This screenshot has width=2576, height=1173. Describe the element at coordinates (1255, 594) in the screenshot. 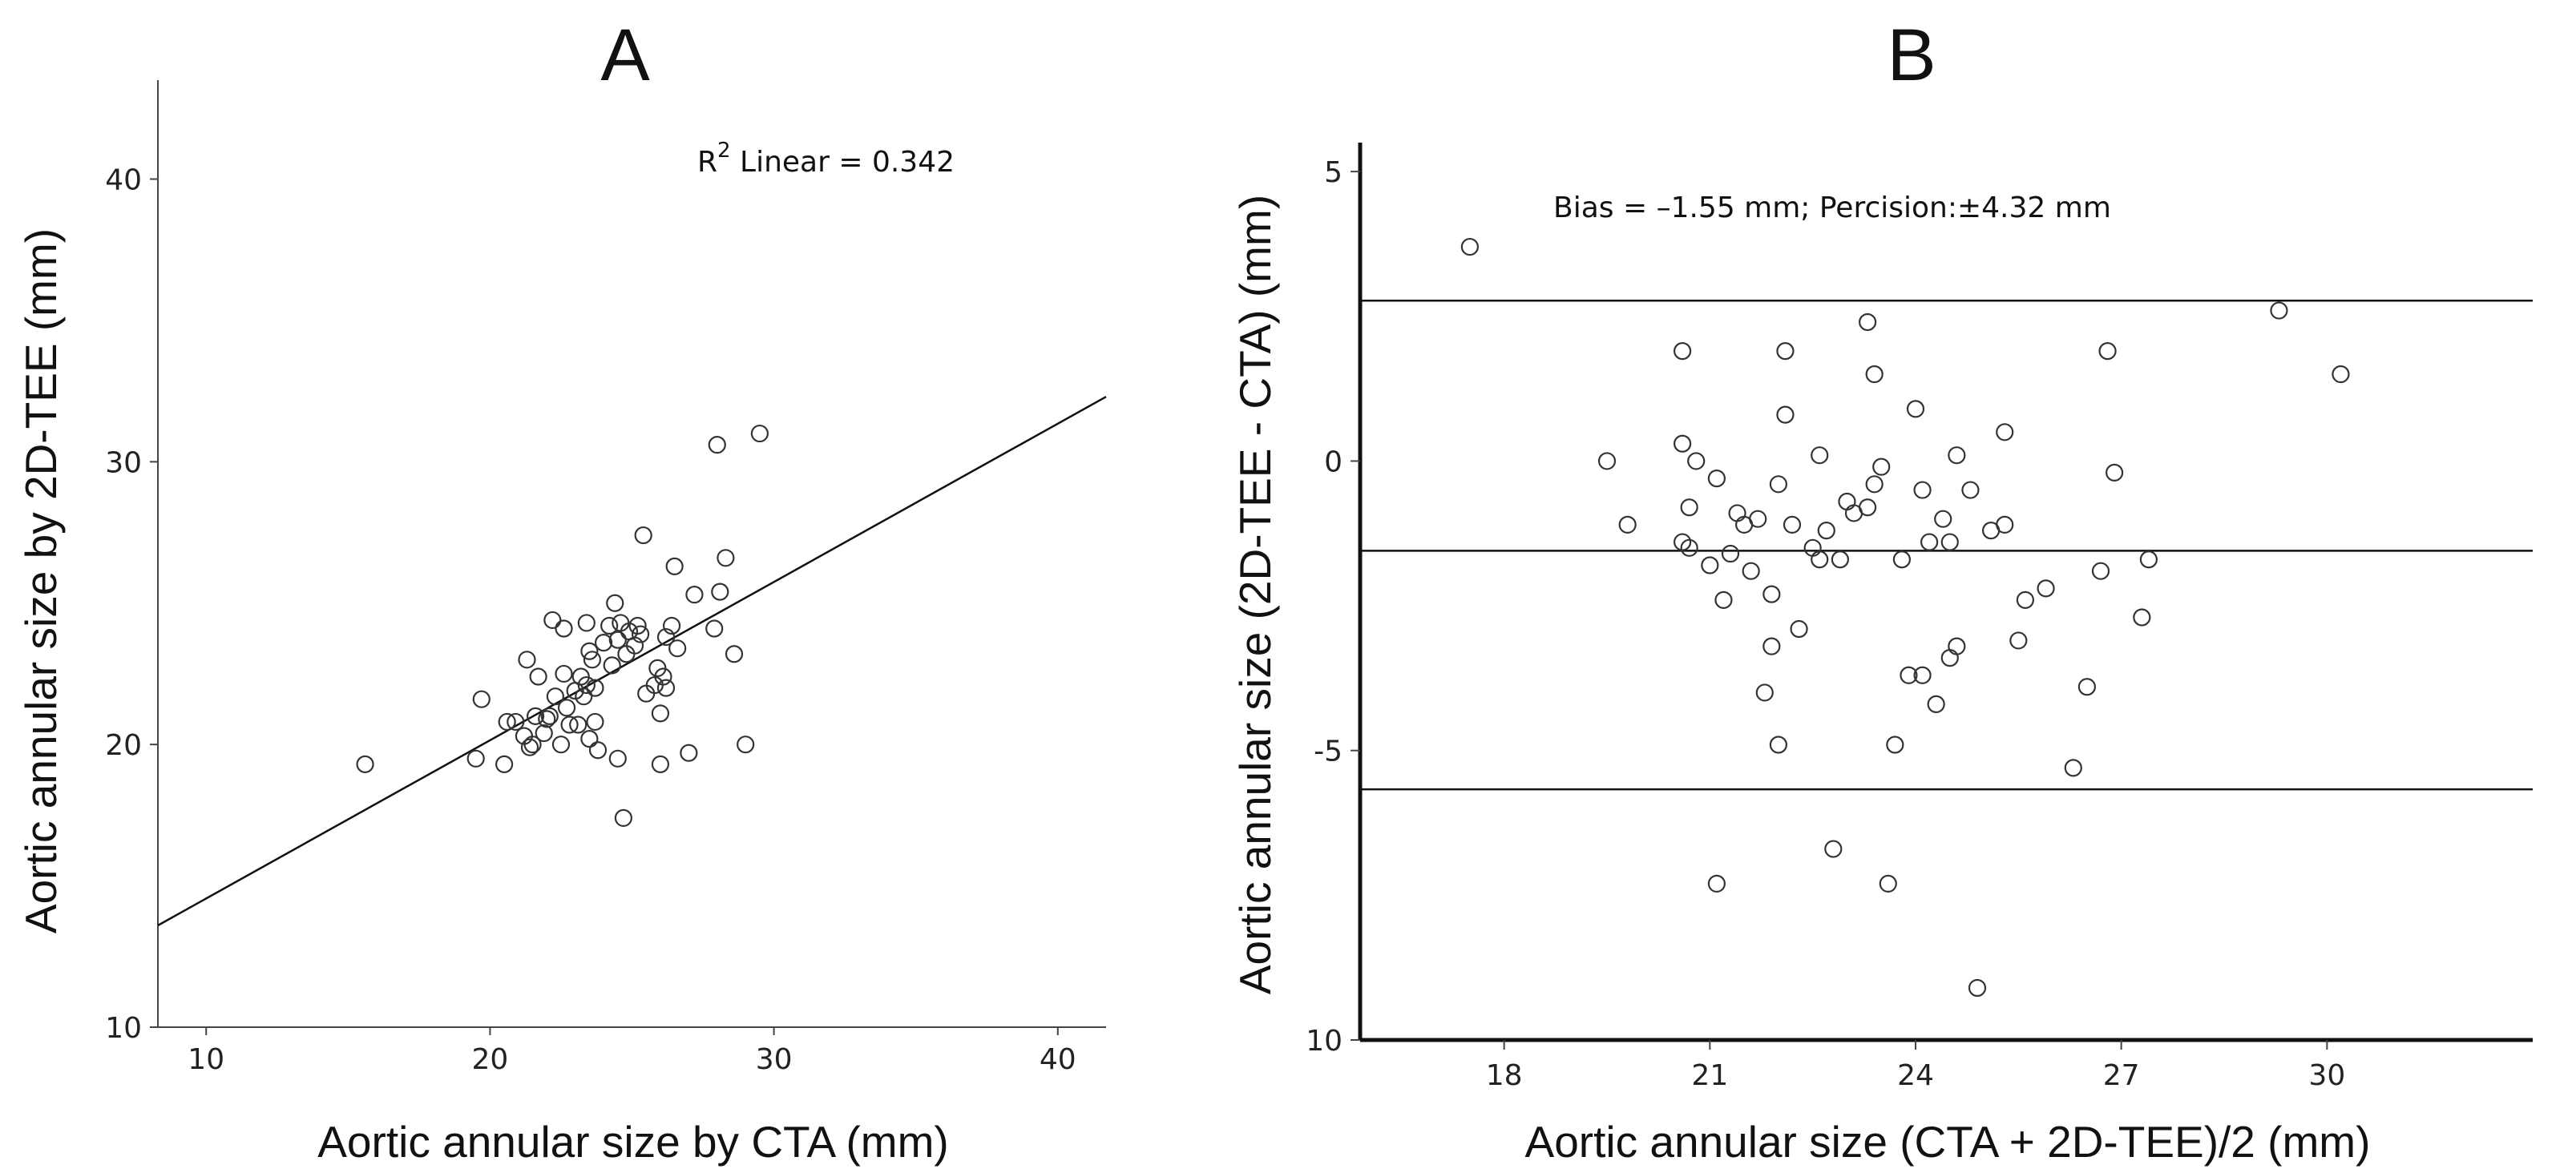

I see `panel-b-y-axis-label: Aortic annular size (2D-TEE - CTA) (mm)` at that location.